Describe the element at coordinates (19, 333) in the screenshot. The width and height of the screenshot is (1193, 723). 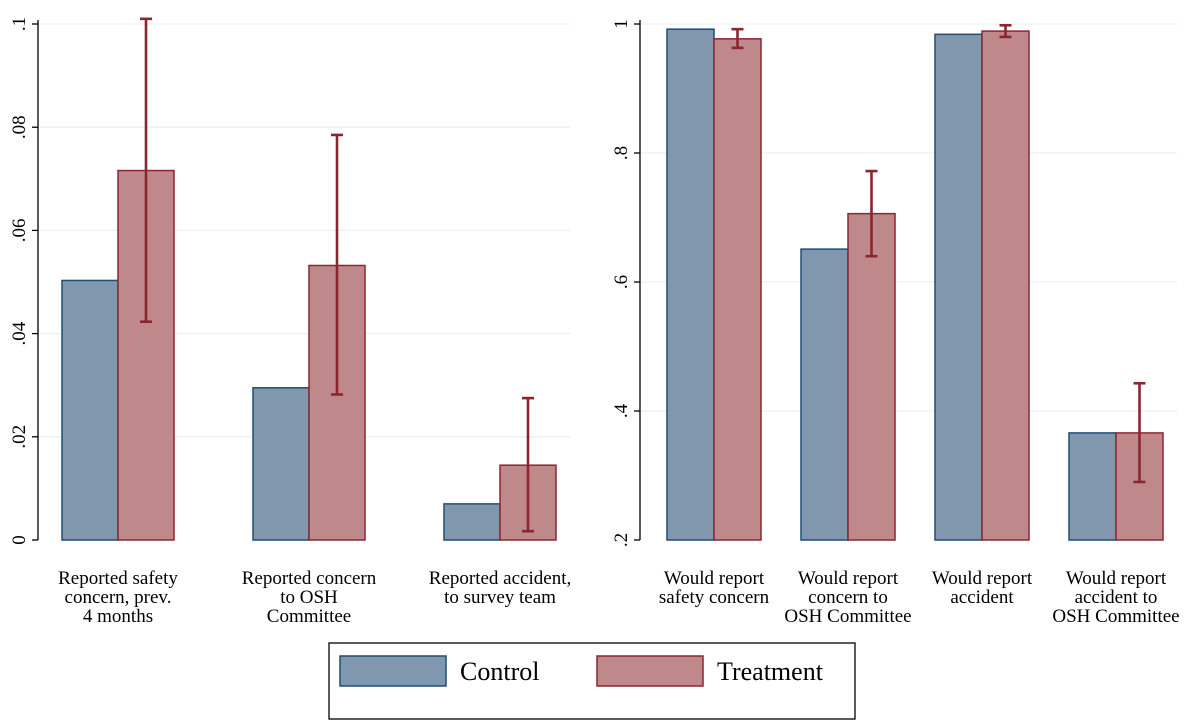
I see `y-tick-label: .04` at that location.